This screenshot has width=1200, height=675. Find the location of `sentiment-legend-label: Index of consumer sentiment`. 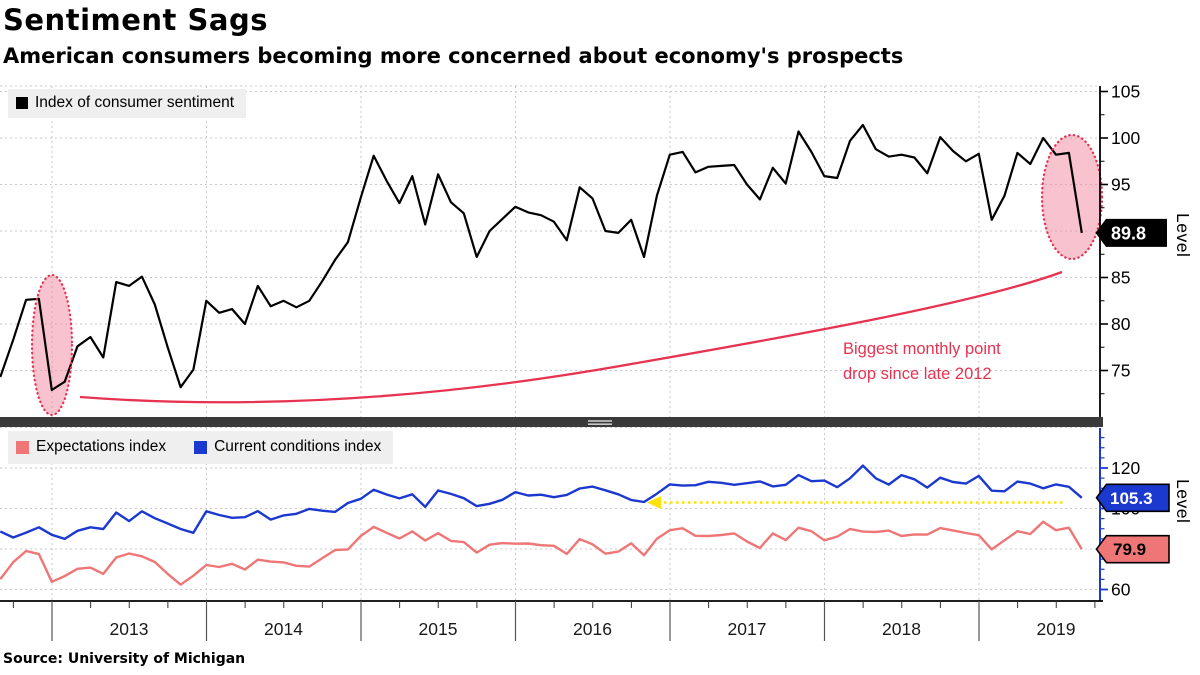

sentiment-legend-label: Index of consumer sentiment is located at coordinates (135, 102).